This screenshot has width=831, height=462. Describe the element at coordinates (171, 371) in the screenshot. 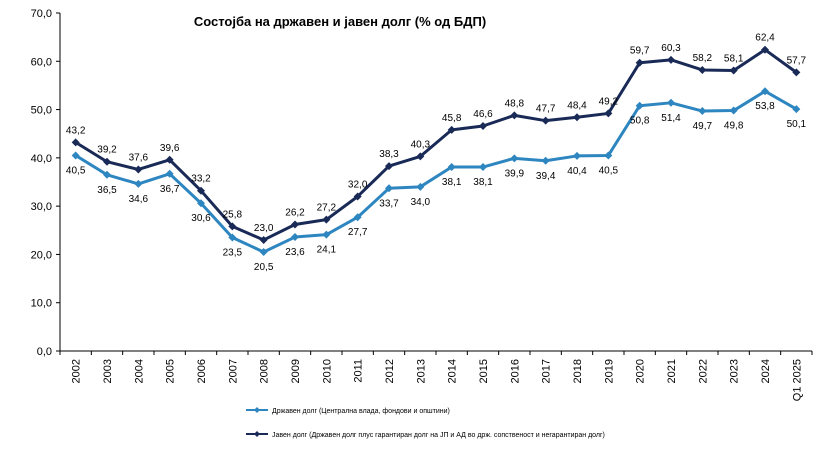

I see `x-tick-label: 2005` at that location.